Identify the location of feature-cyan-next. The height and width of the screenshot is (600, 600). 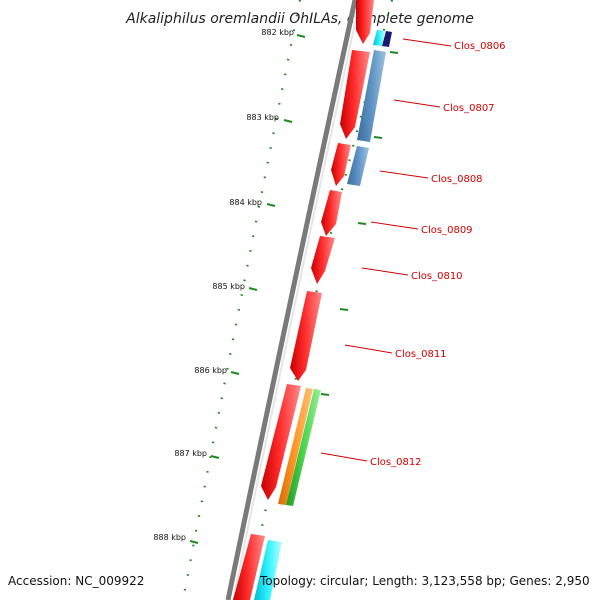
(268, 570).